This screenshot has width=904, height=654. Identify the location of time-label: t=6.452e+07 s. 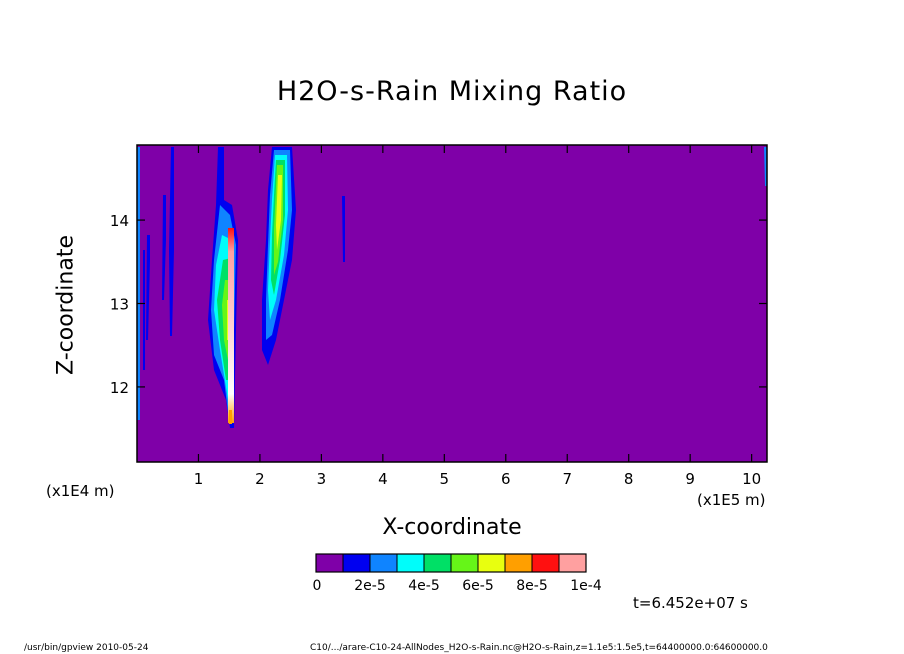
(690, 603).